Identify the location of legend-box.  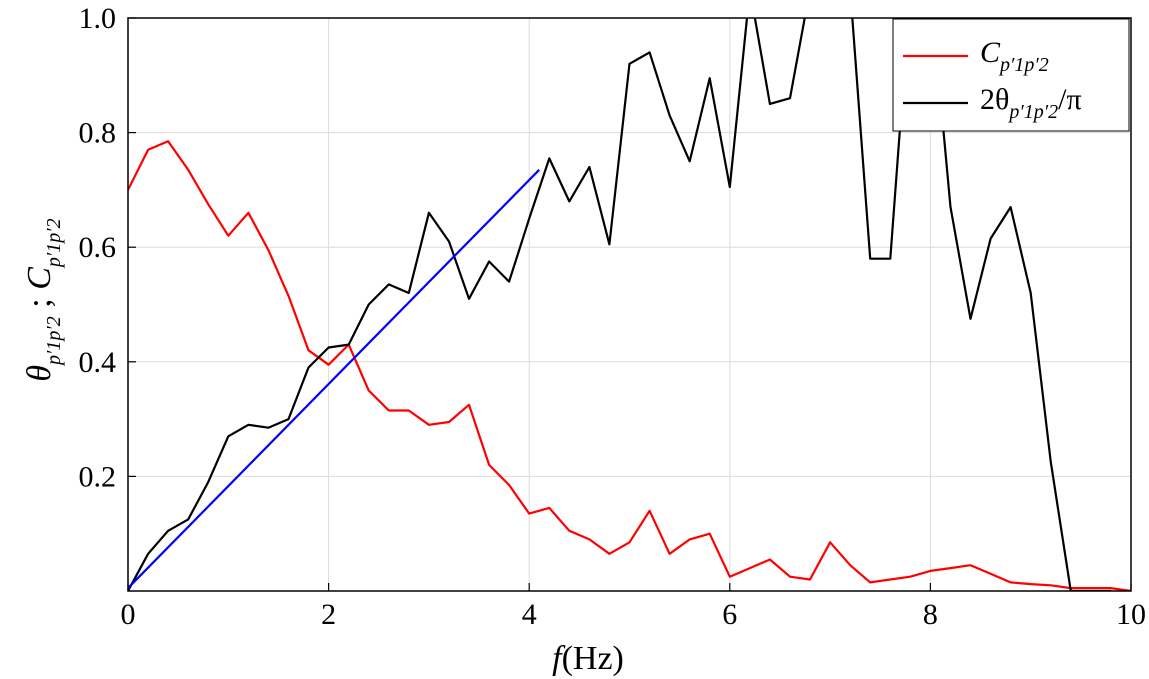
(1011, 75).